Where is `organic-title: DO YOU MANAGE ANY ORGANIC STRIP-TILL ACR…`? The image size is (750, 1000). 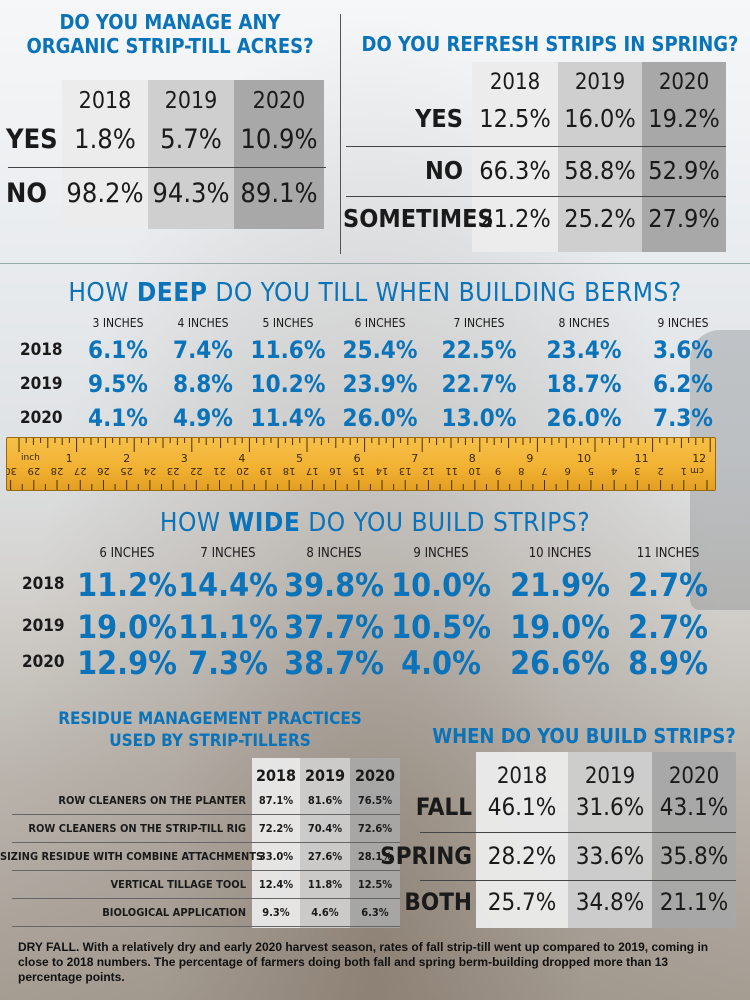 organic-title: DO YOU MANAGE ANY ORGANIC STRIP-TILL ACR… is located at coordinates (170, 34).